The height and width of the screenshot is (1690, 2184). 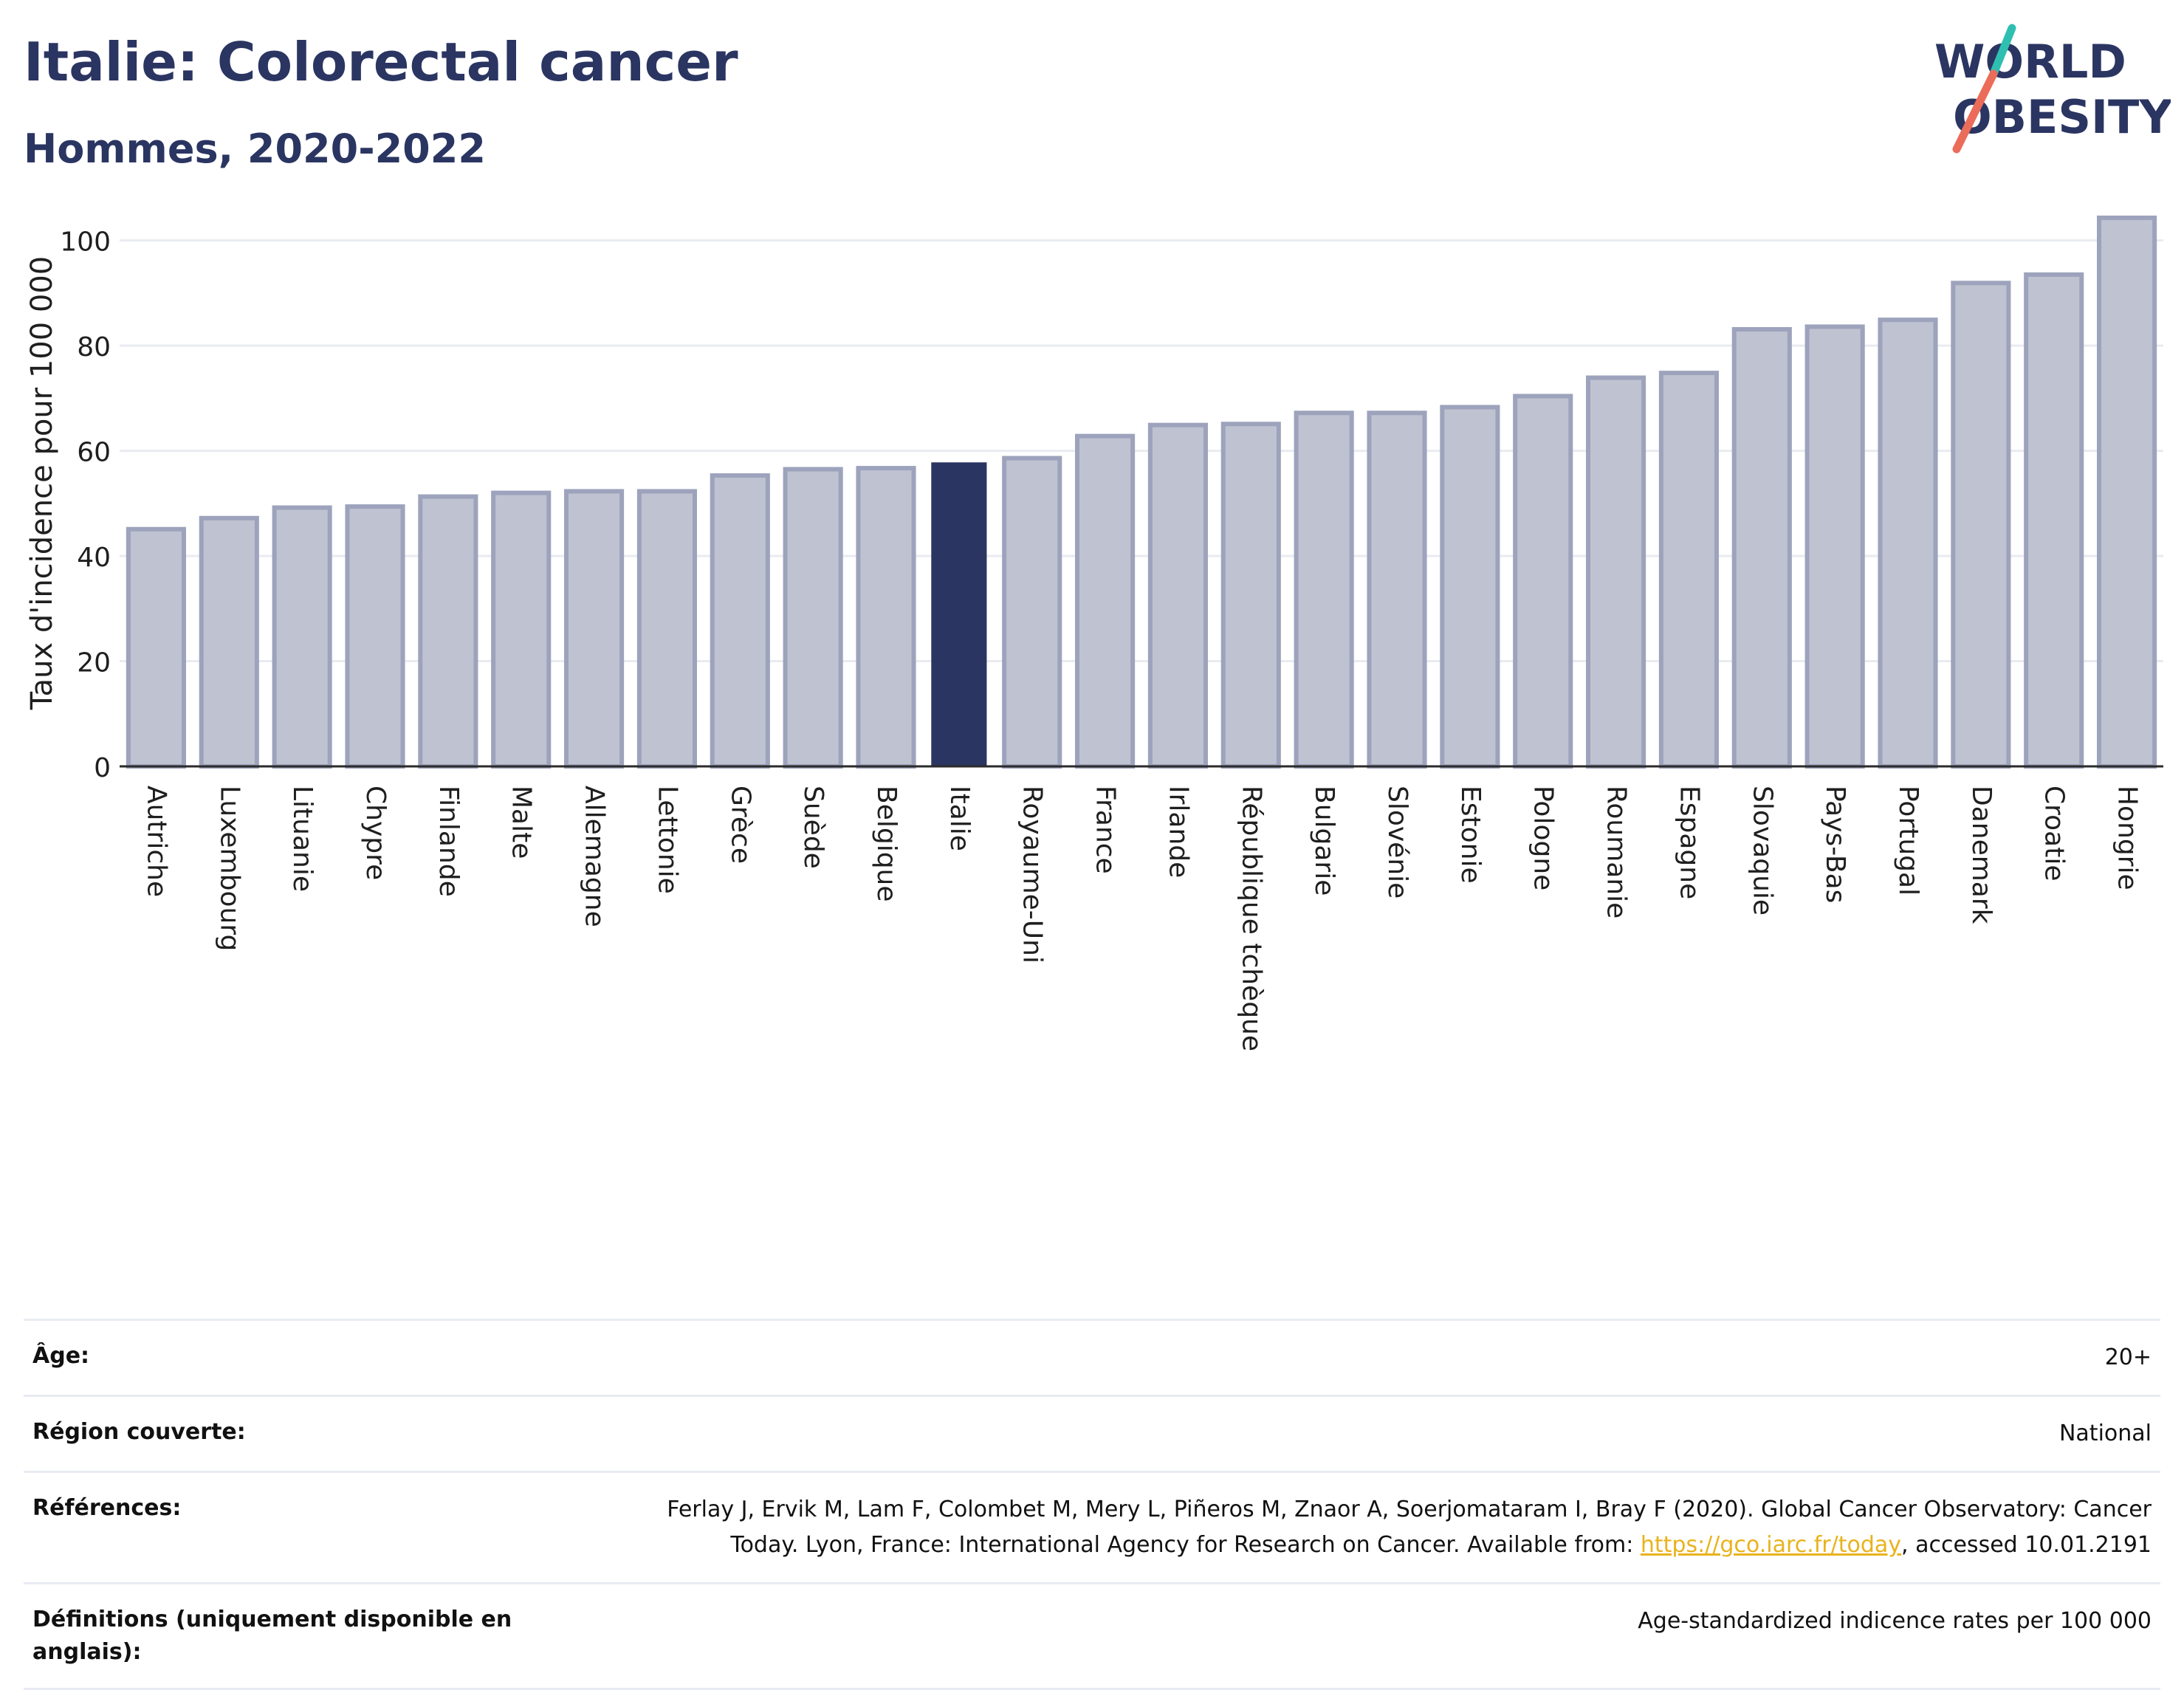 I want to click on x-tick-label: Danemark, so click(x=1981, y=855).